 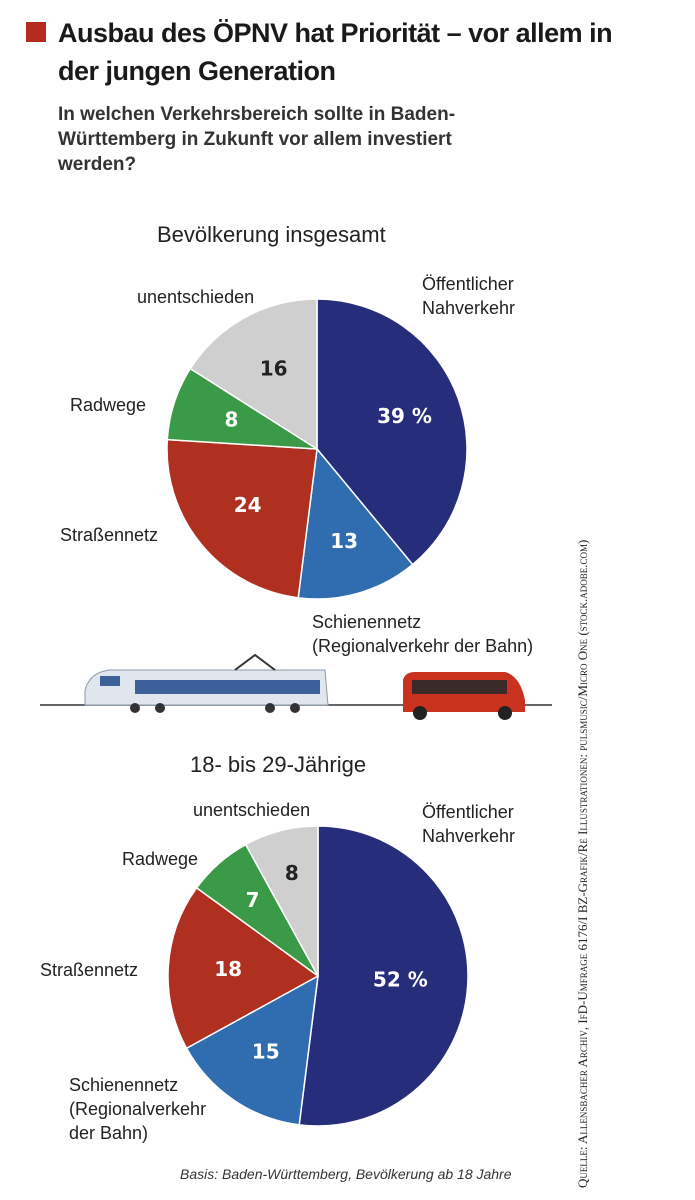 I want to click on illustration, so click(x=296, y=686).